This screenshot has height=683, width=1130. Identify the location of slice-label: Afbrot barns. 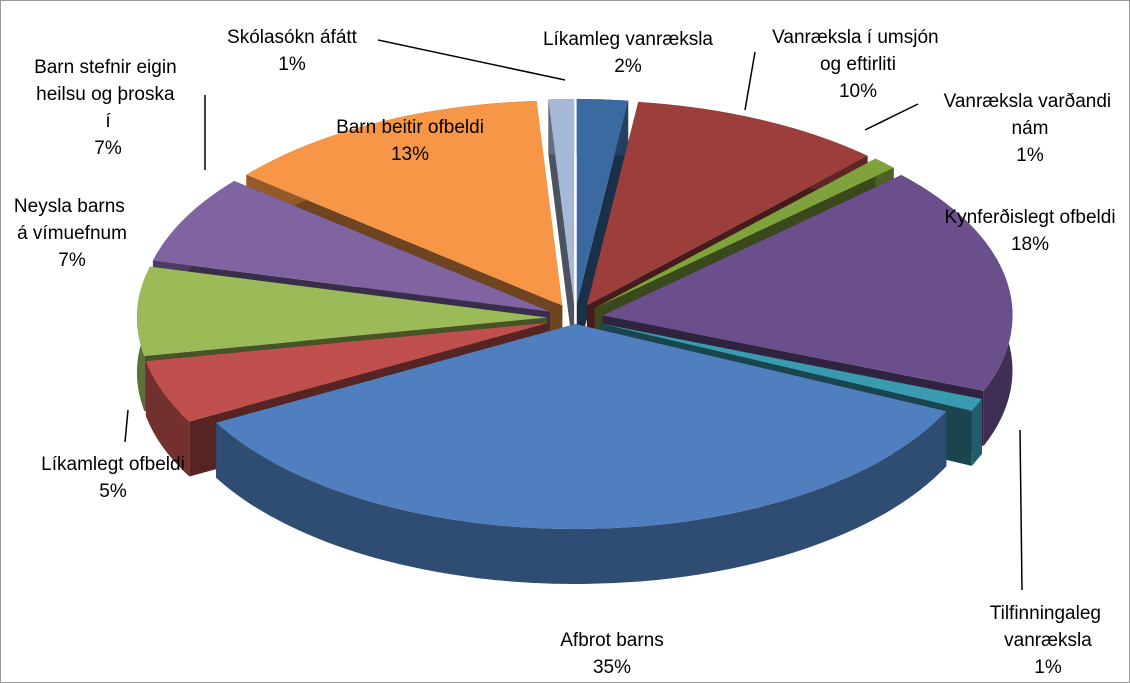
(612, 640).